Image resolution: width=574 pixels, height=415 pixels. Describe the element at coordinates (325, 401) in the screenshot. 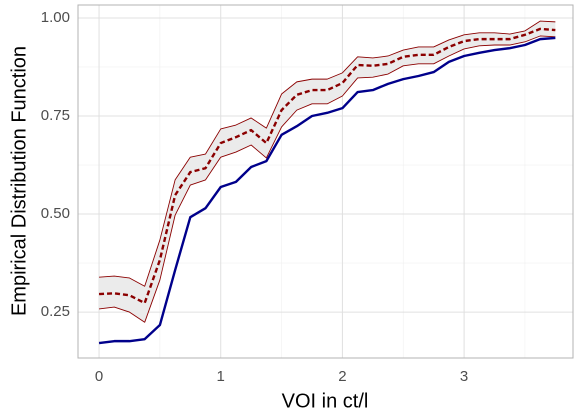

I see `x-axis-title: VOI in ct/l` at that location.